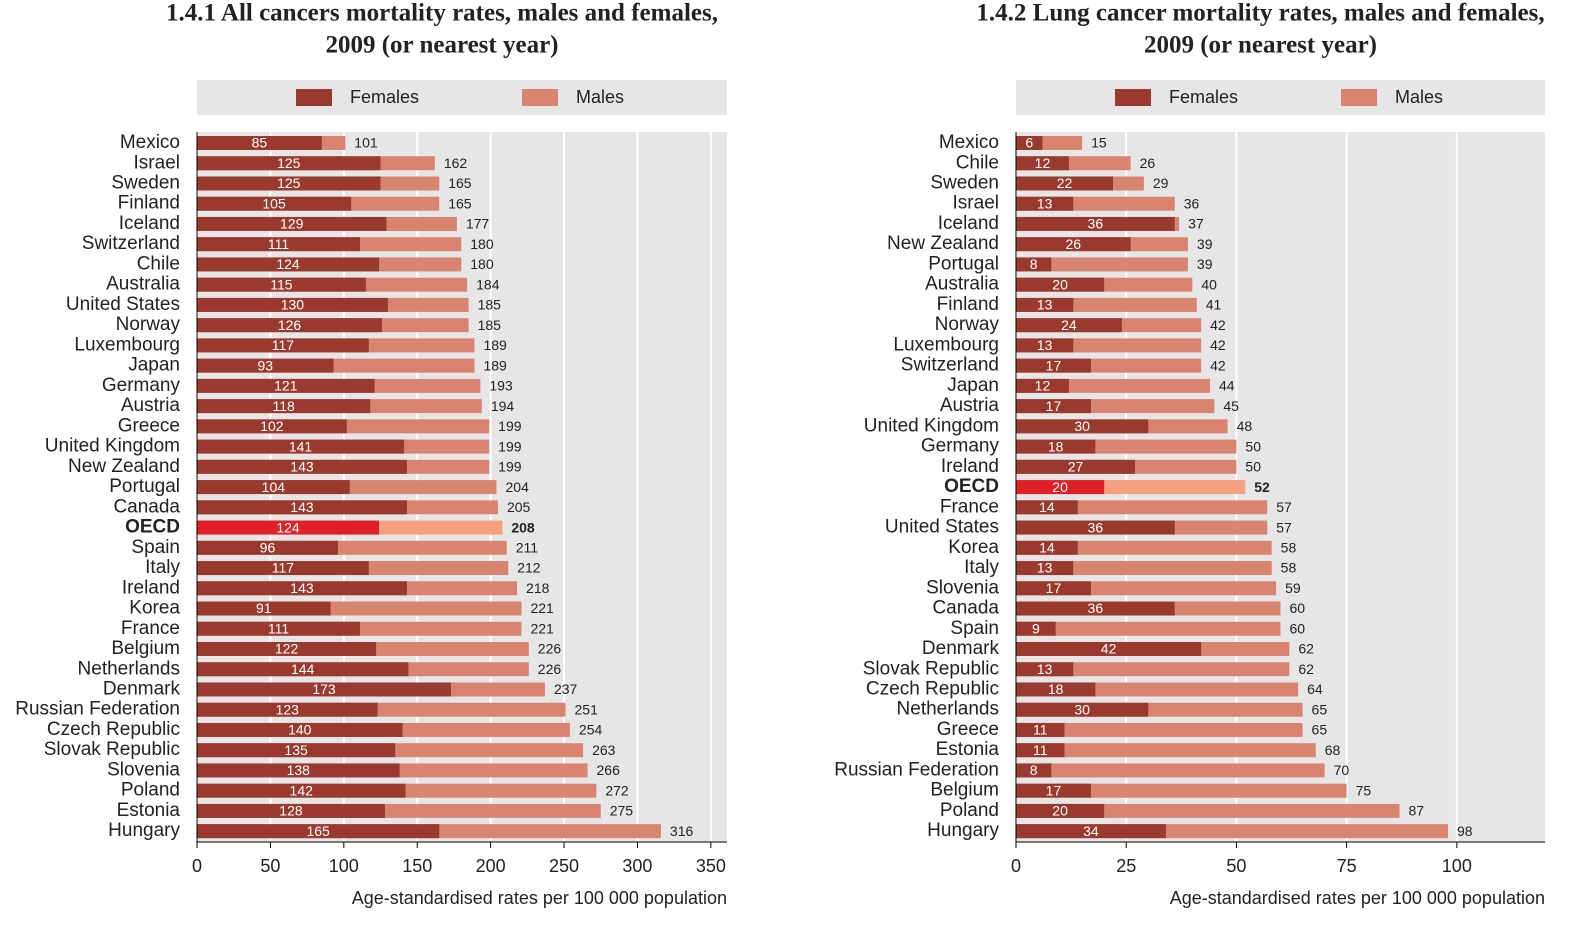 The height and width of the screenshot is (931, 1578). What do you see at coordinates (131, 243) in the screenshot?
I see `y-tick-label: Switzerland` at bounding box center [131, 243].